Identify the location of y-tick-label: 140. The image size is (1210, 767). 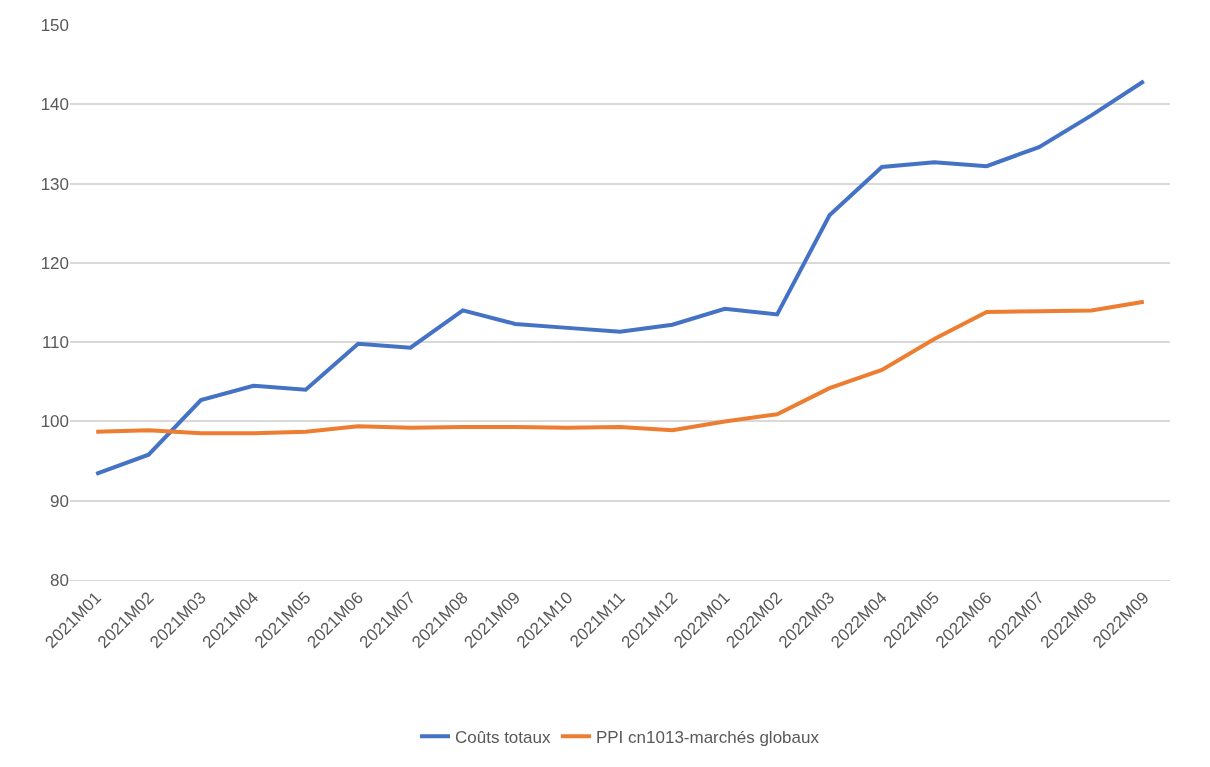
(54, 105).